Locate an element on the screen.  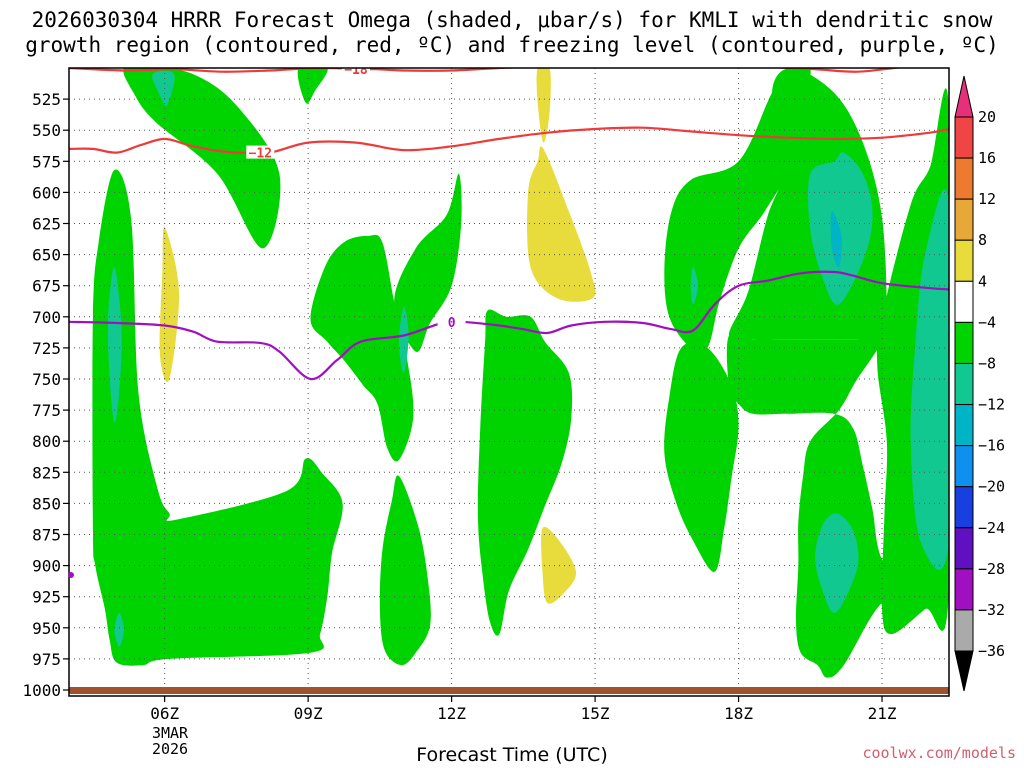
contour-label-dgz-minus12: −12 is located at coordinates (260, 154).